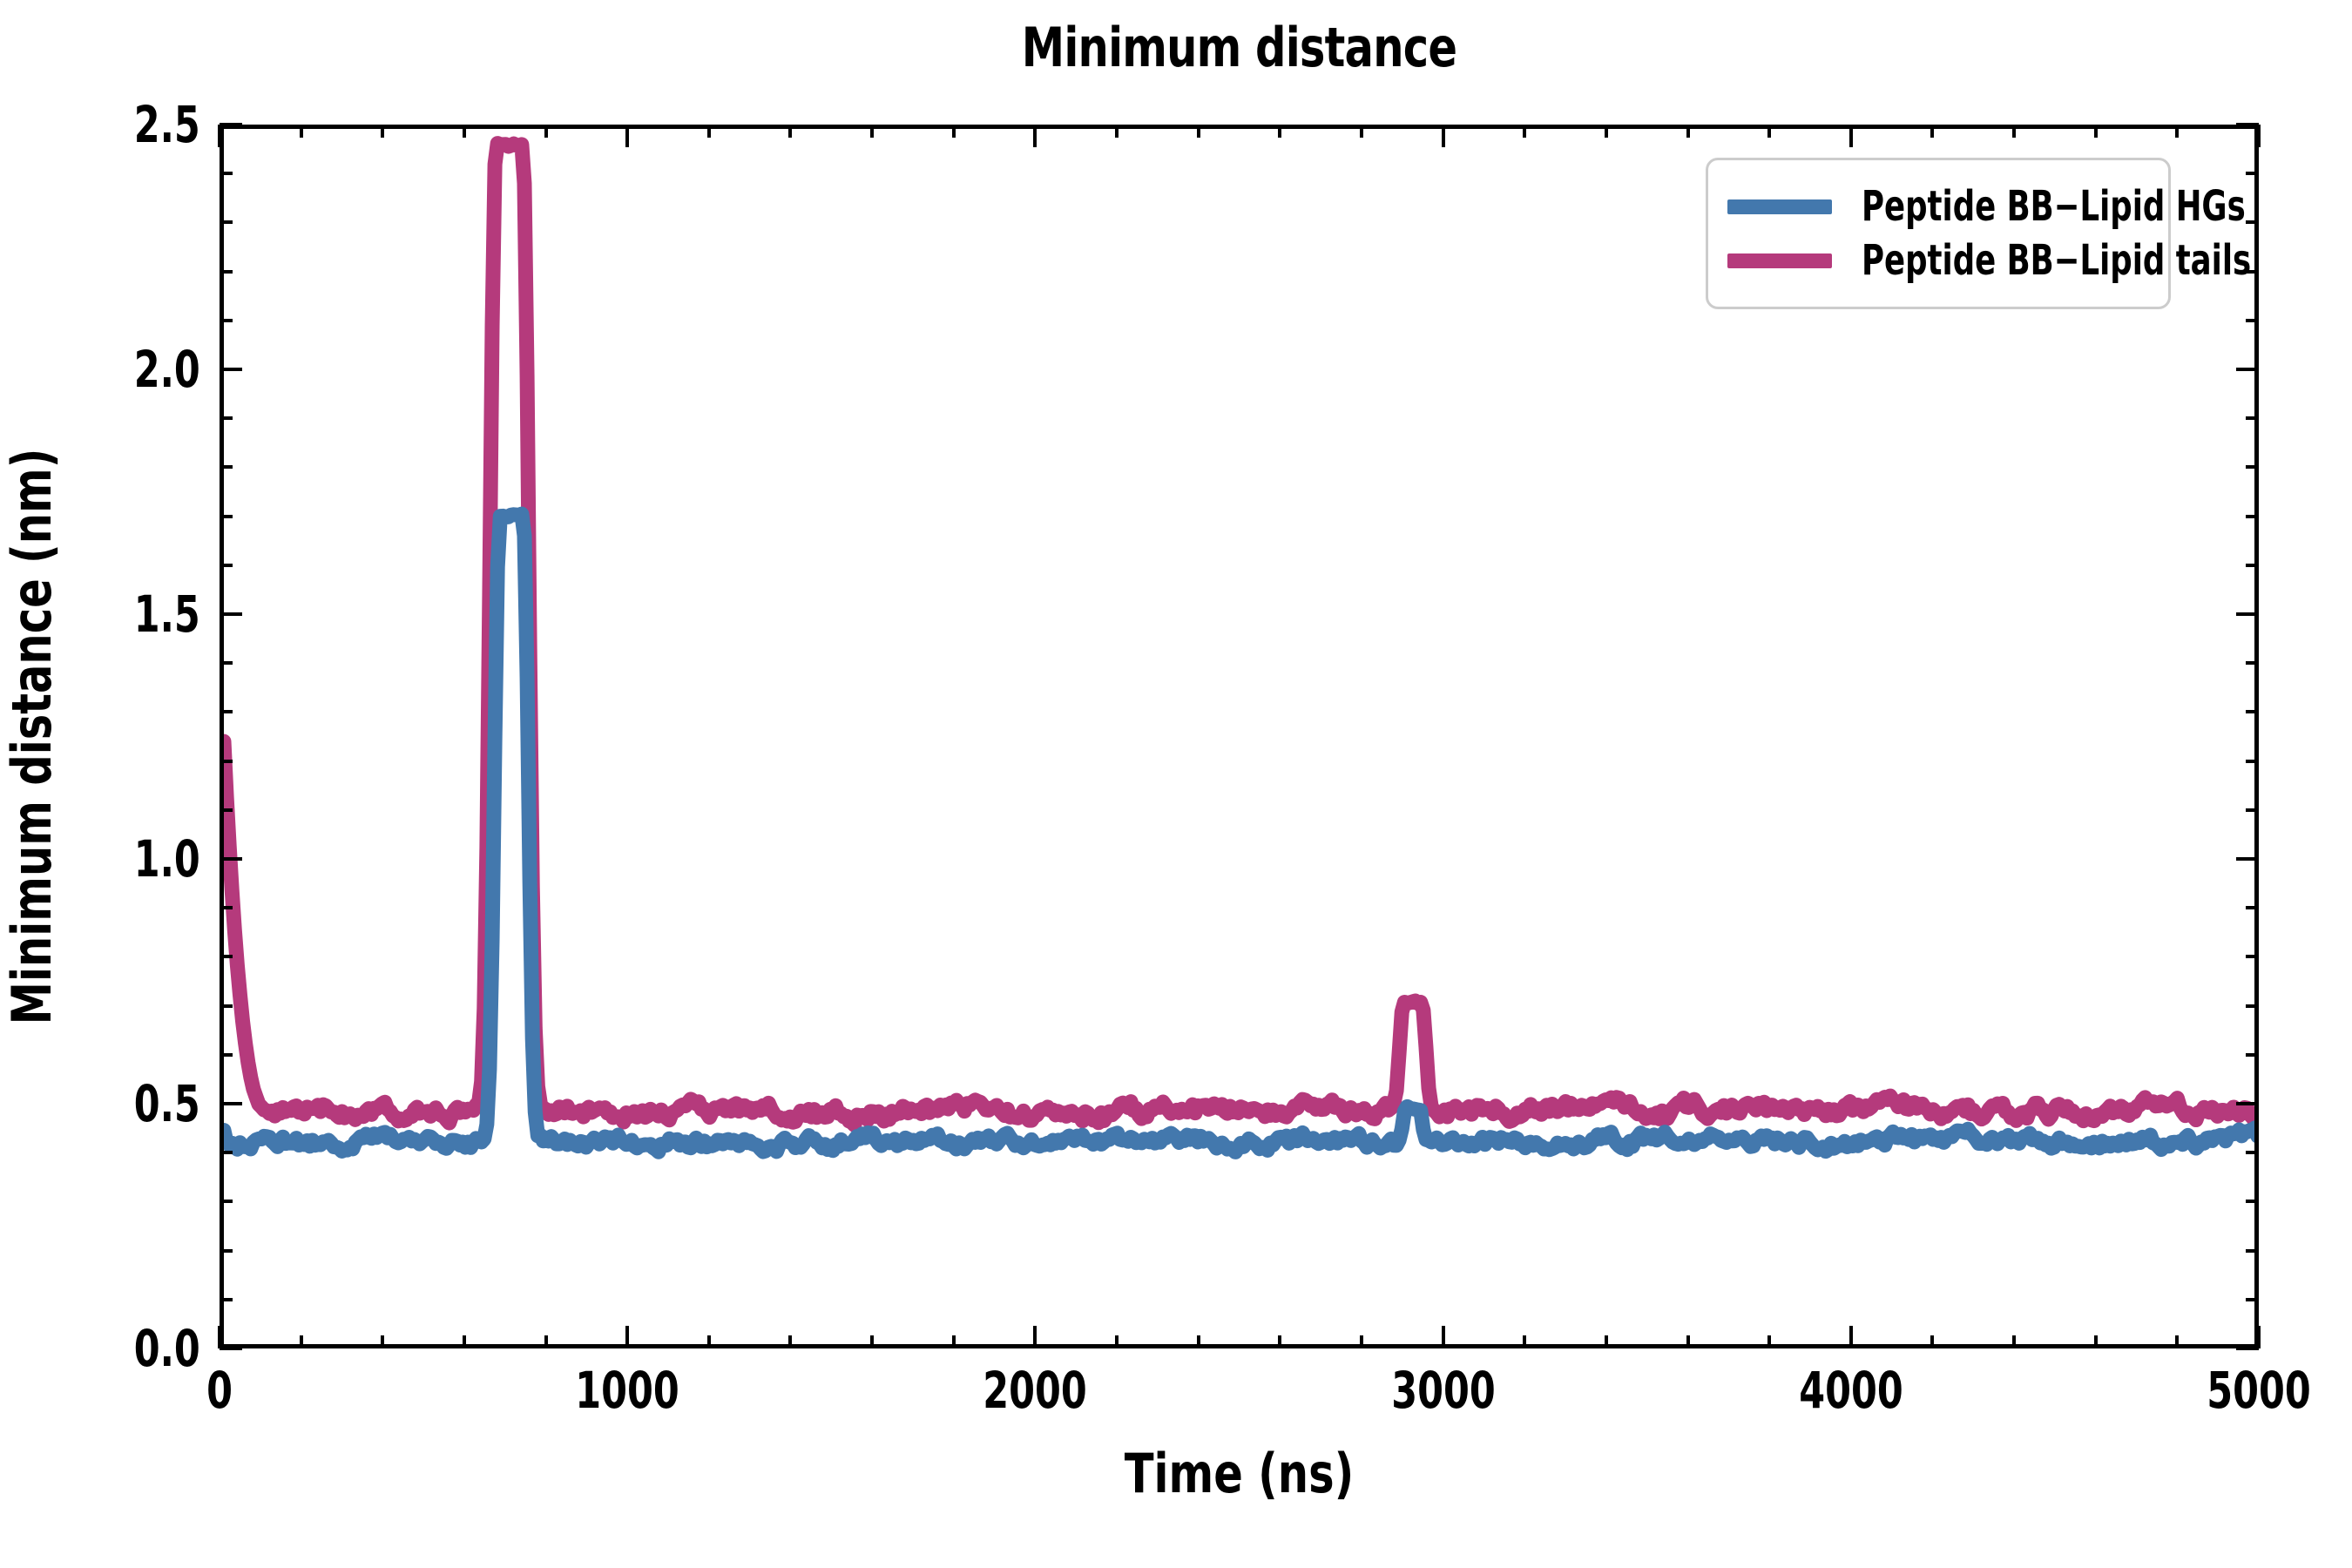 This screenshot has height=1568, width=2352. What do you see at coordinates (166, 614) in the screenshot?
I see `y-tick-label: 1.5` at bounding box center [166, 614].